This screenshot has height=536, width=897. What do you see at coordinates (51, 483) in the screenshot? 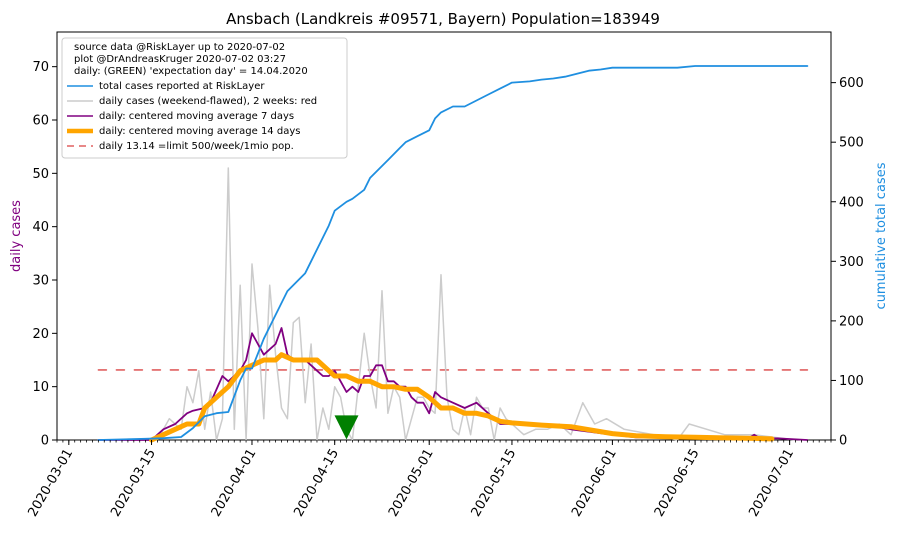
I see `x-tick-label: 2020-03-01` at bounding box center [51, 483].